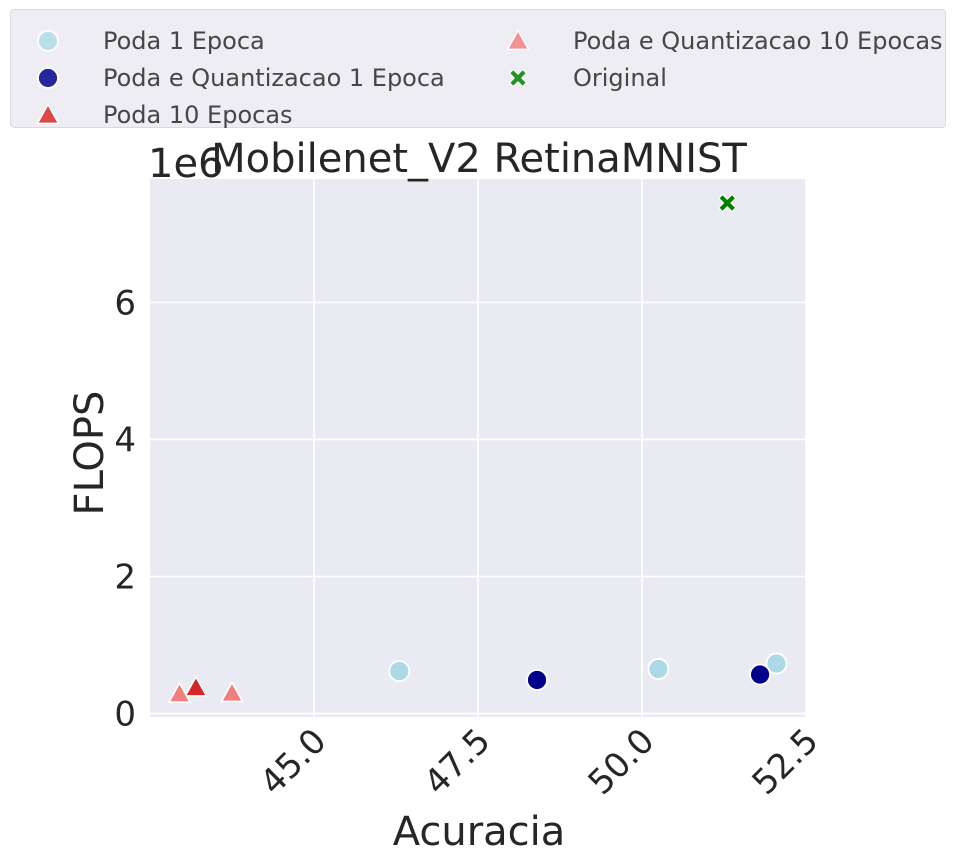 The height and width of the screenshot is (862, 957). What do you see at coordinates (294, 762) in the screenshot?
I see `x-tick-label: 45.0` at bounding box center [294, 762].